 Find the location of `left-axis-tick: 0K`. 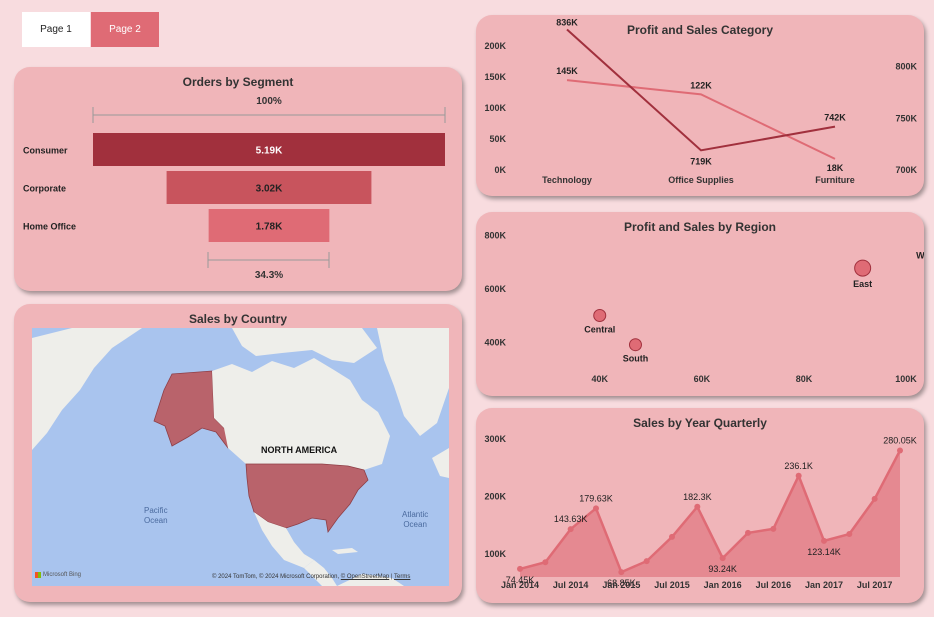

left-axis-tick: 0K is located at coordinates (500, 170).